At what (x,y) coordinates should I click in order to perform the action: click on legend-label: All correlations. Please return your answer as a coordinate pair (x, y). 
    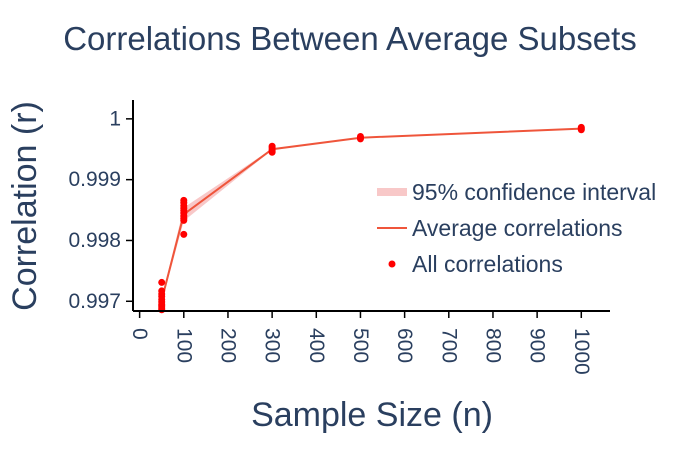
    Looking at the image, I should click on (487, 264).